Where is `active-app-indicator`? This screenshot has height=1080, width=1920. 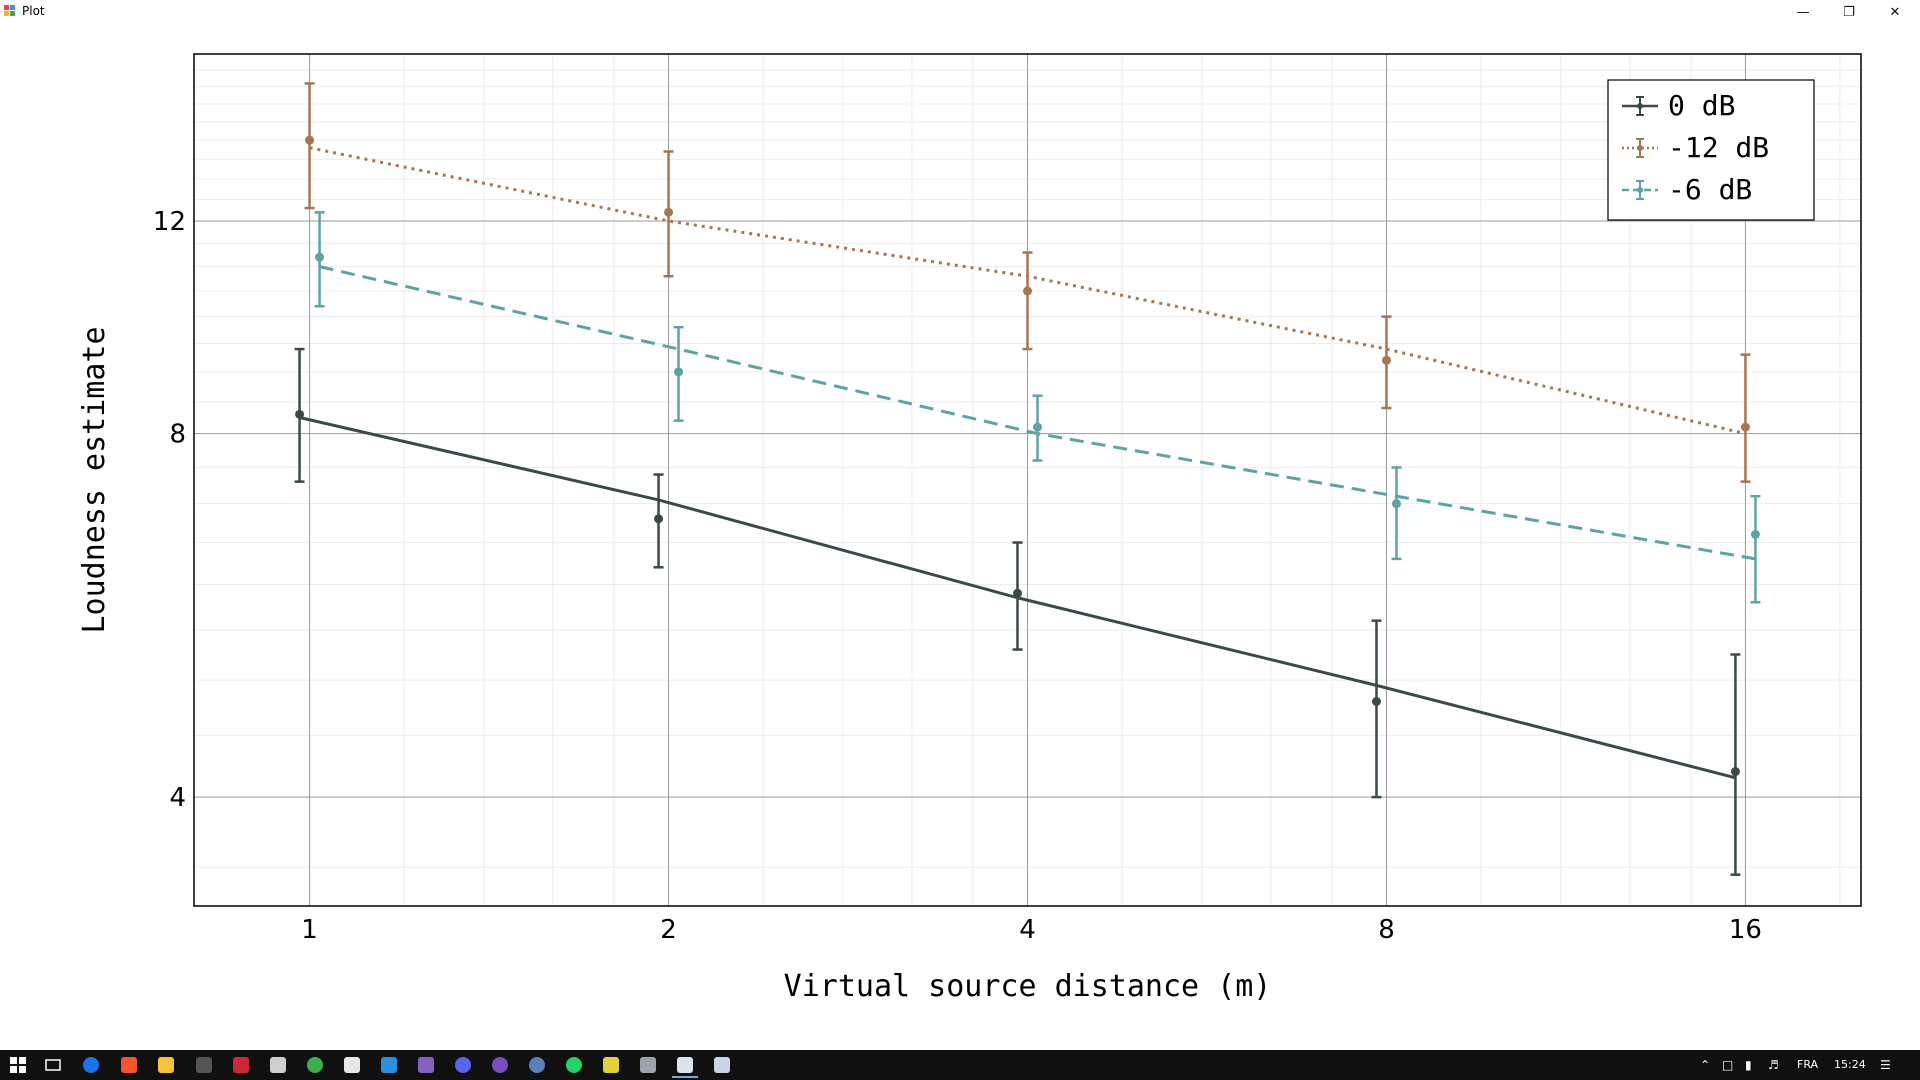 active-app-indicator is located at coordinates (685, 1077).